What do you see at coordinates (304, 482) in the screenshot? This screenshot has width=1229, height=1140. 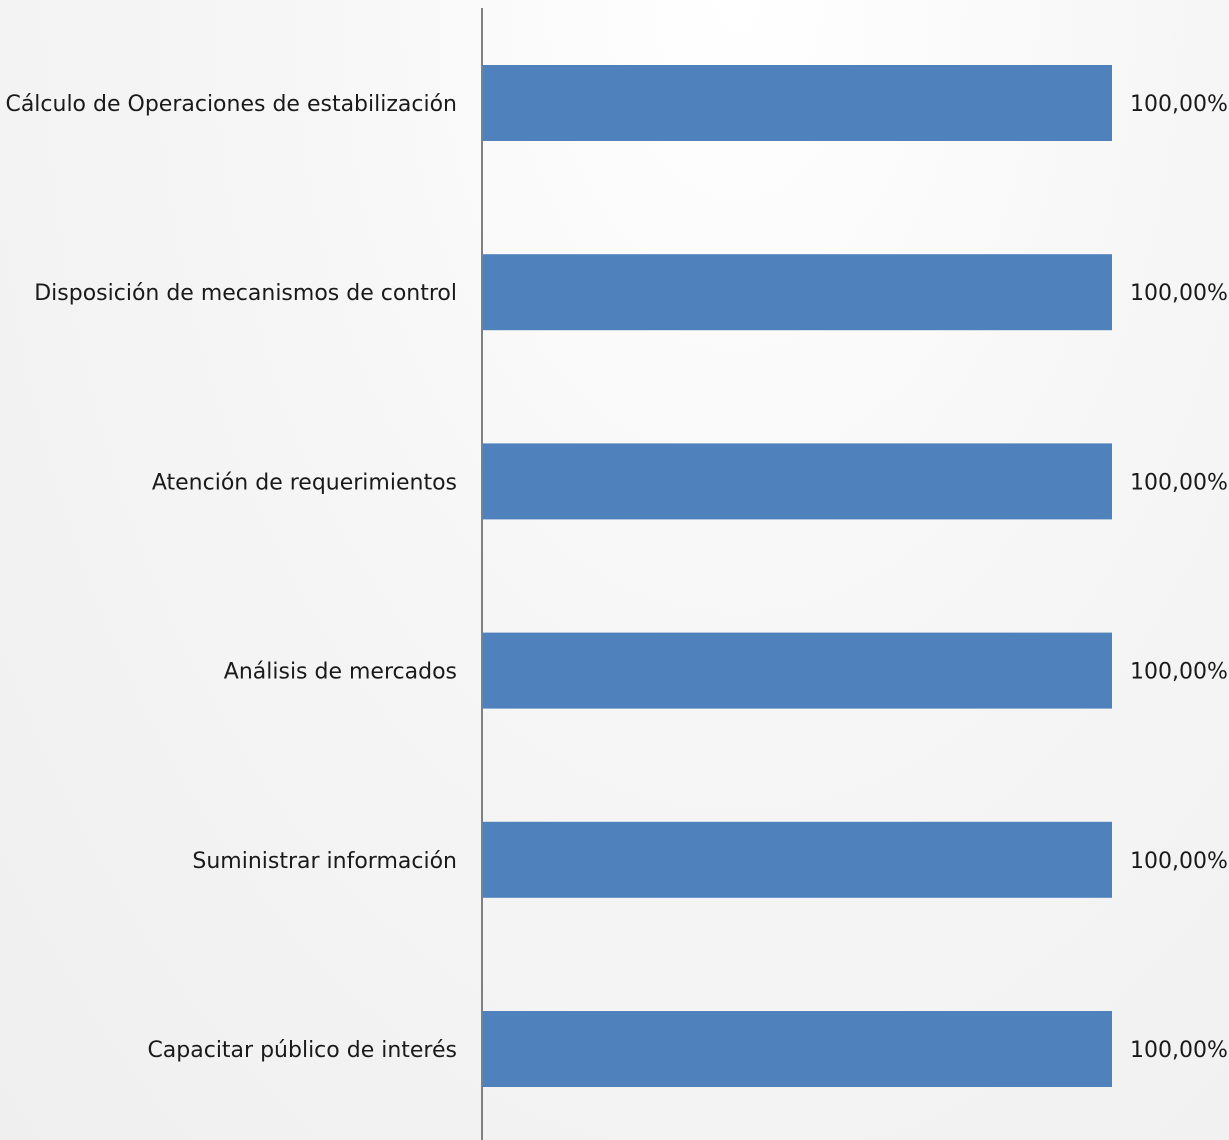 I see `category-label: Atención de requerimientos` at bounding box center [304, 482].